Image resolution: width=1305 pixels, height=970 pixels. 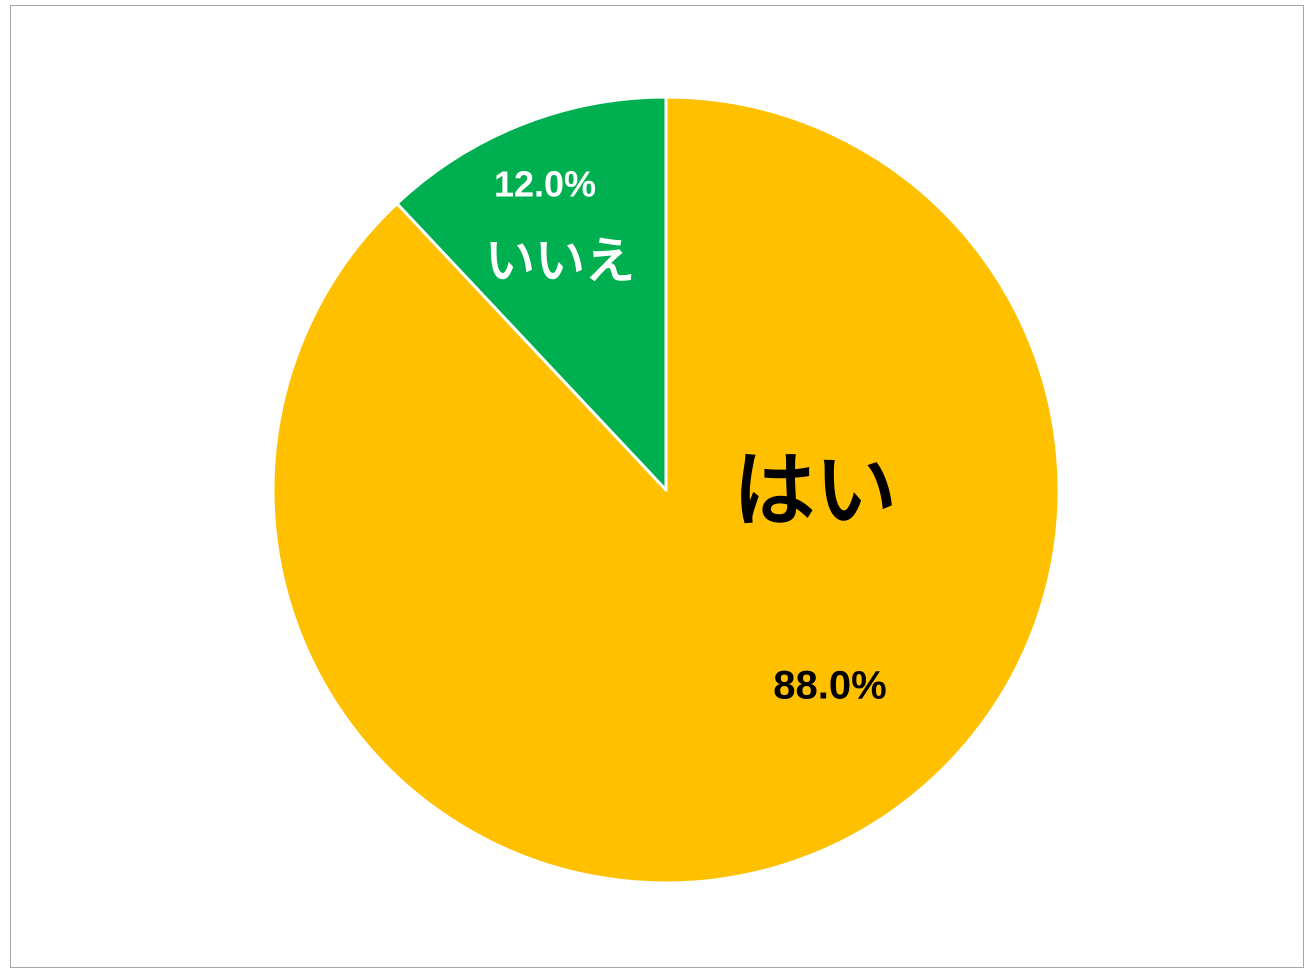 What do you see at coordinates (560, 261) in the screenshot?
I see `slice-label: いいえ` at bounding box center [560, 261].